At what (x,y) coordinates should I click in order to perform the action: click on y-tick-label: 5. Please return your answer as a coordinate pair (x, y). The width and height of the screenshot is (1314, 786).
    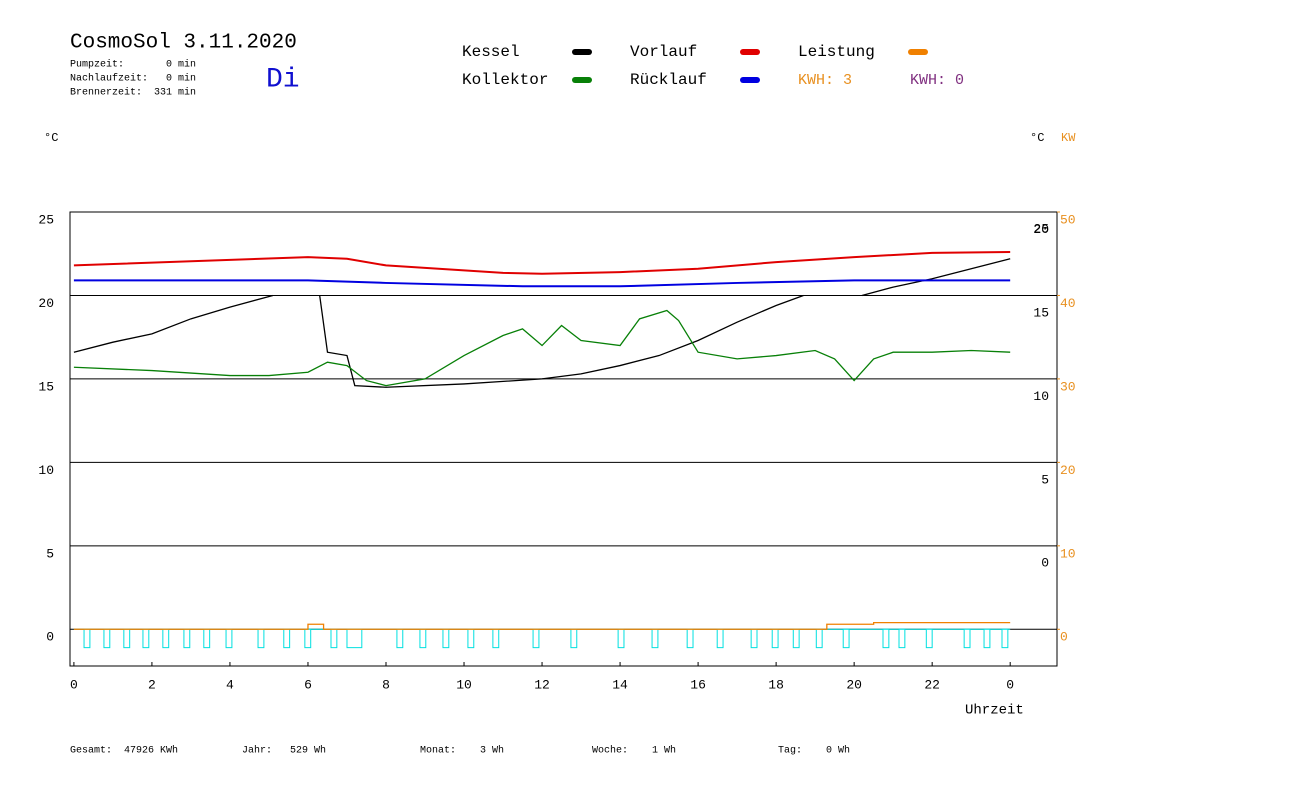
    Looking at the image, I should click on (50, 553).